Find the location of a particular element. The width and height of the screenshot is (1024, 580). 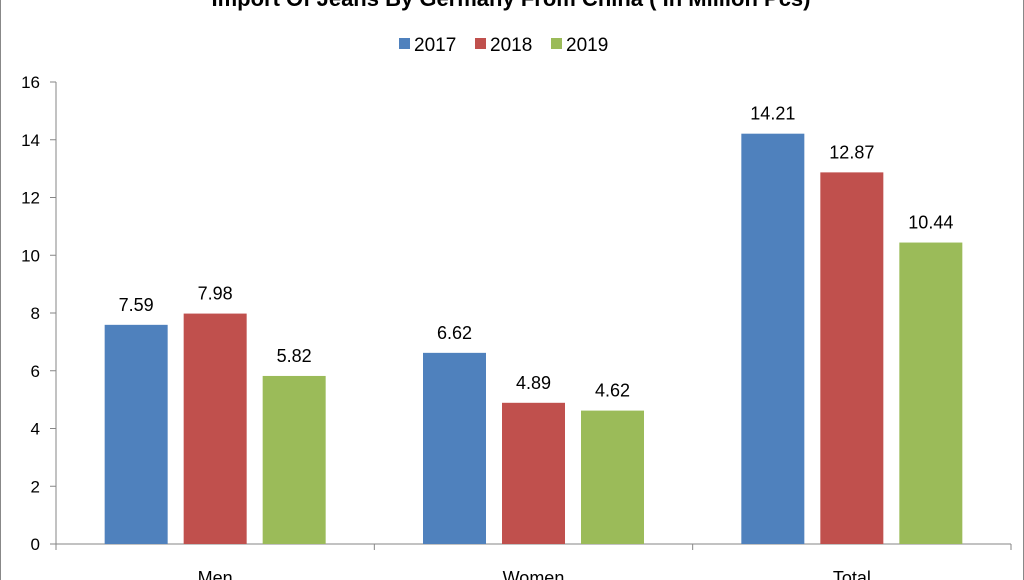

x-category-label: Total is located at coordinates (852, 574).